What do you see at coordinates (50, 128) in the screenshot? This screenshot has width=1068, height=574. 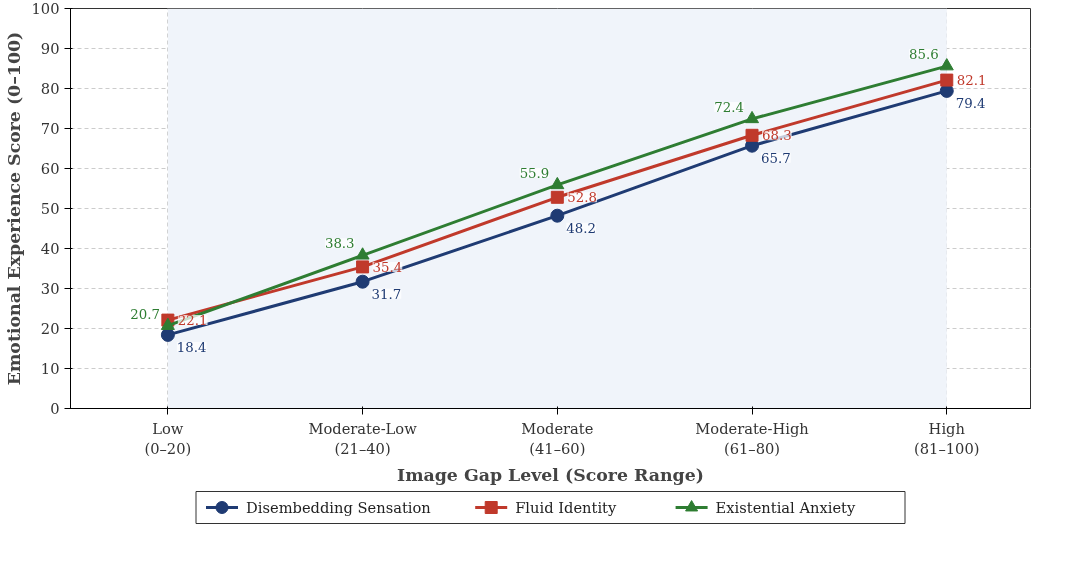 I see `y-tick-label: 70` at bounding box center [50, 128].